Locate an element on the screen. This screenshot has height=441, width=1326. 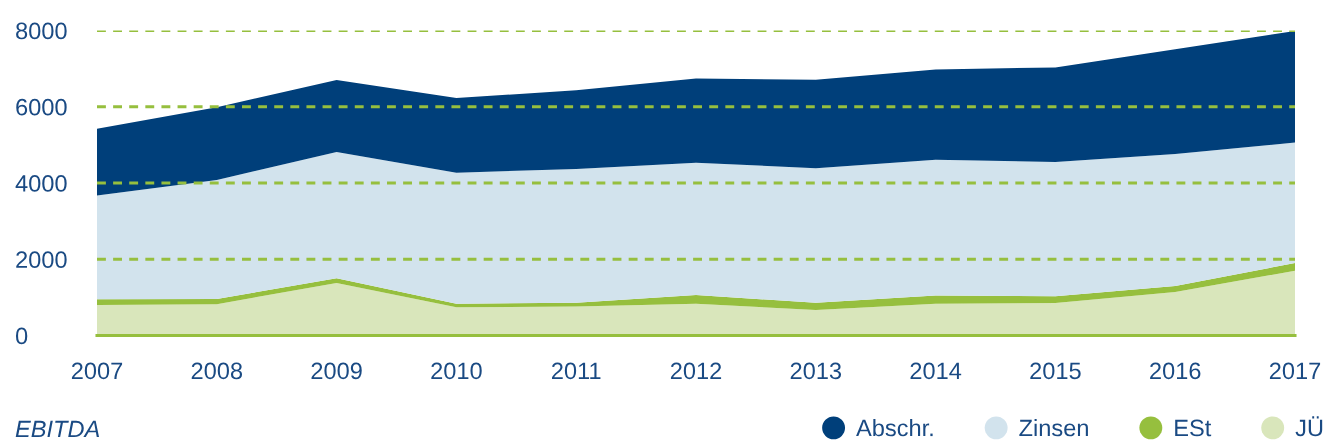
x-tick-label: 2010 is located at coordinates (456, 371).